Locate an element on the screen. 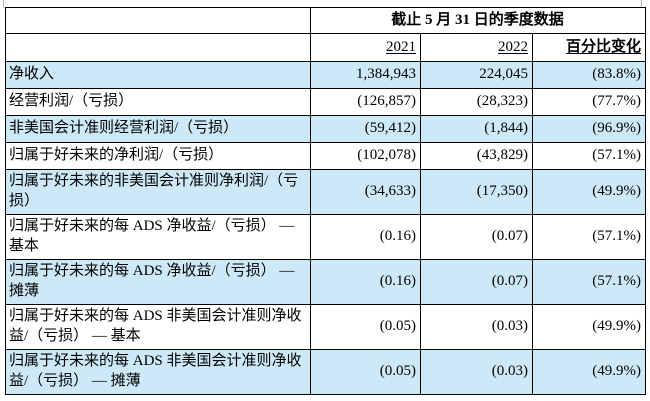 The width and height of the screenshot is (650, 401). metric-label: 归属于好未来的每 ADS 非美国会计准则净收益/（亏损） — 基本 is located at coordinates (158, 327).